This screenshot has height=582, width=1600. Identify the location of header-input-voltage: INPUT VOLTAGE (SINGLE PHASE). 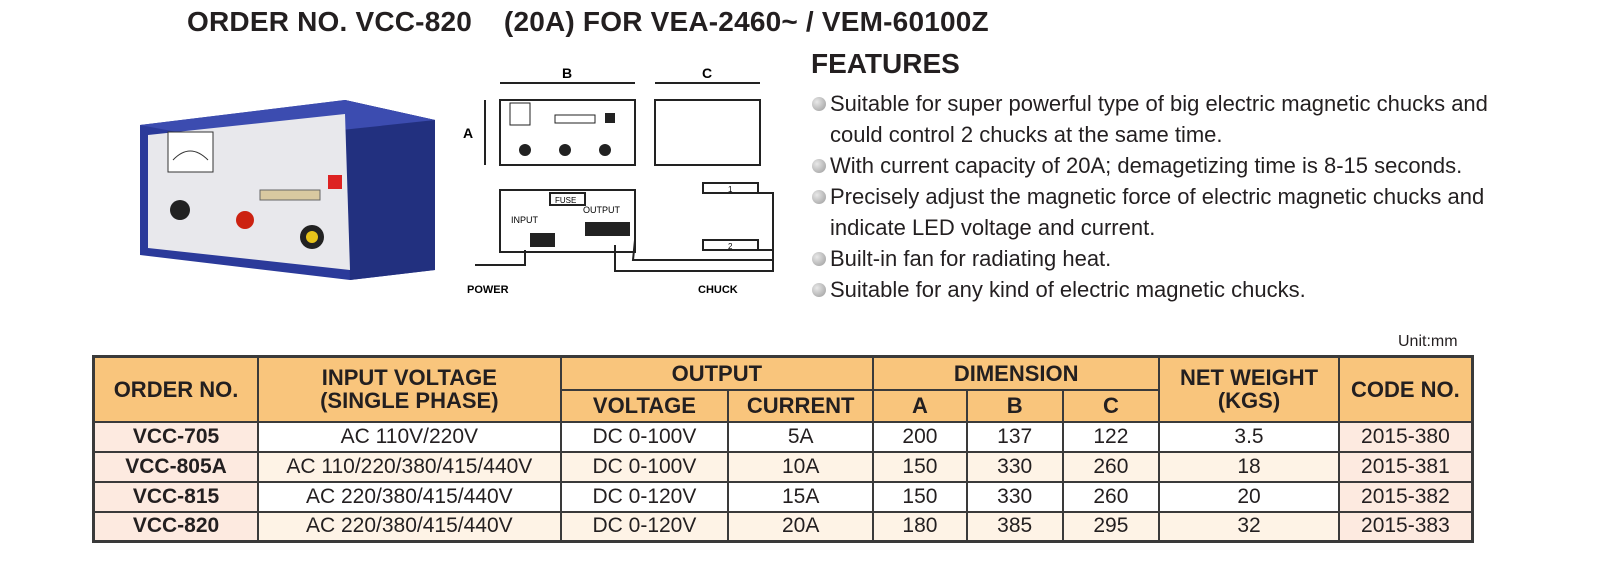
(409, 389).